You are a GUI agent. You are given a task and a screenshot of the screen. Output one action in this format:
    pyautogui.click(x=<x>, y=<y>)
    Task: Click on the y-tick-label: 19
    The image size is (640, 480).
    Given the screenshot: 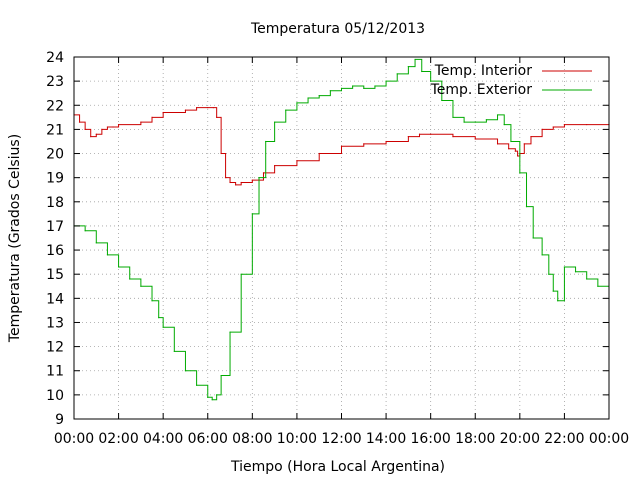 What is the action you would take?
    pyautogui.click(x=55, y=179)
    